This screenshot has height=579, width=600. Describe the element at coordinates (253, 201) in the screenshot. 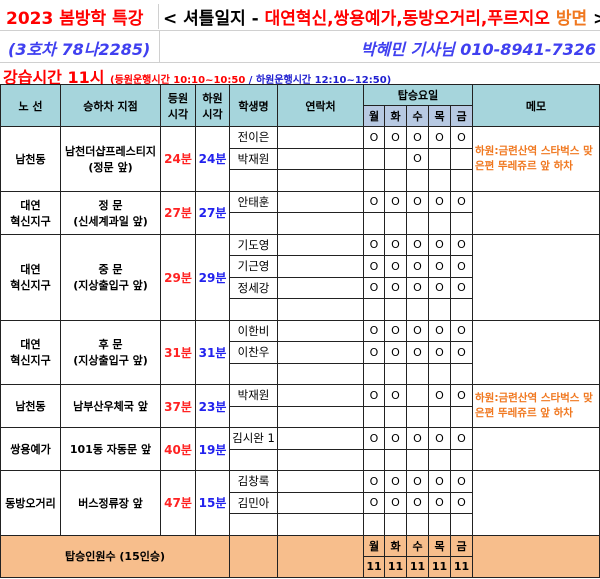

I see `student-name: 안태훈` at that location.